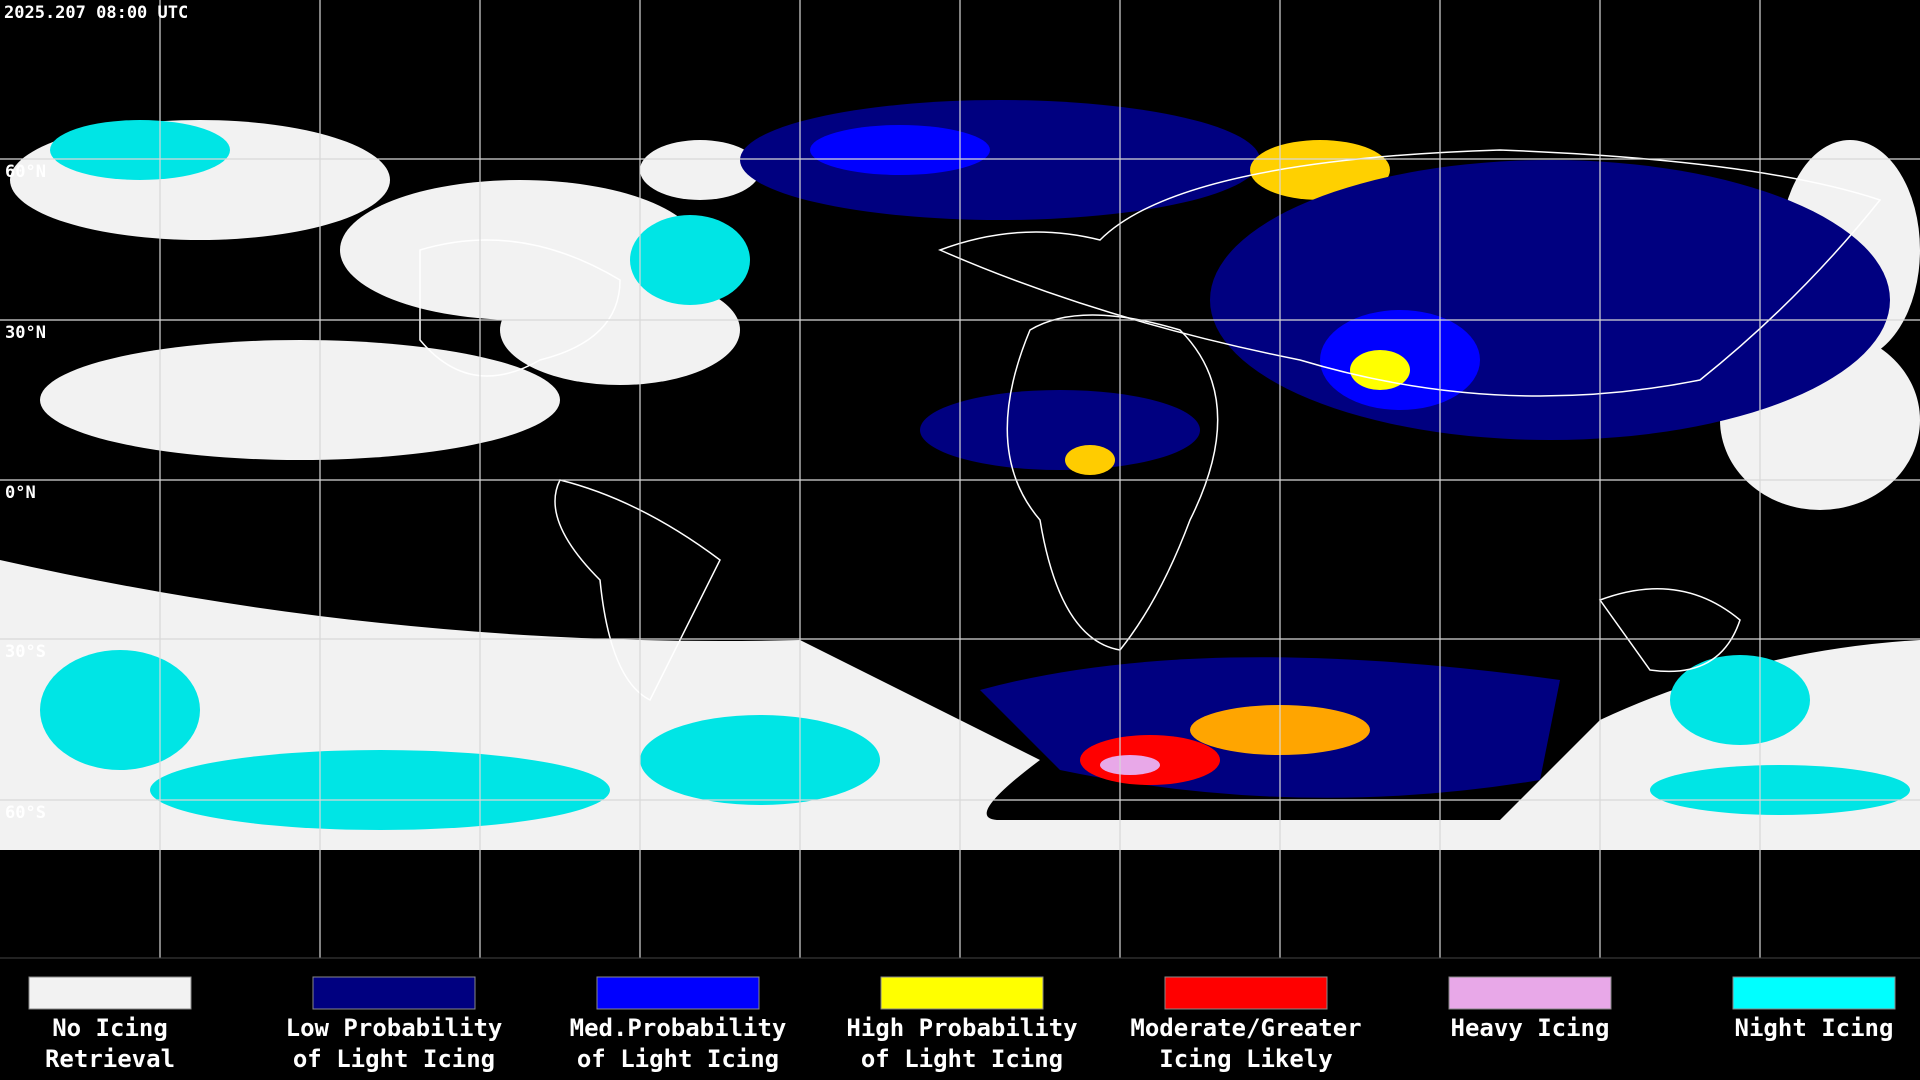 This screenshot has width=1920, height=1080. I want to click on latitude-label: 0°N, so click(20, 493).